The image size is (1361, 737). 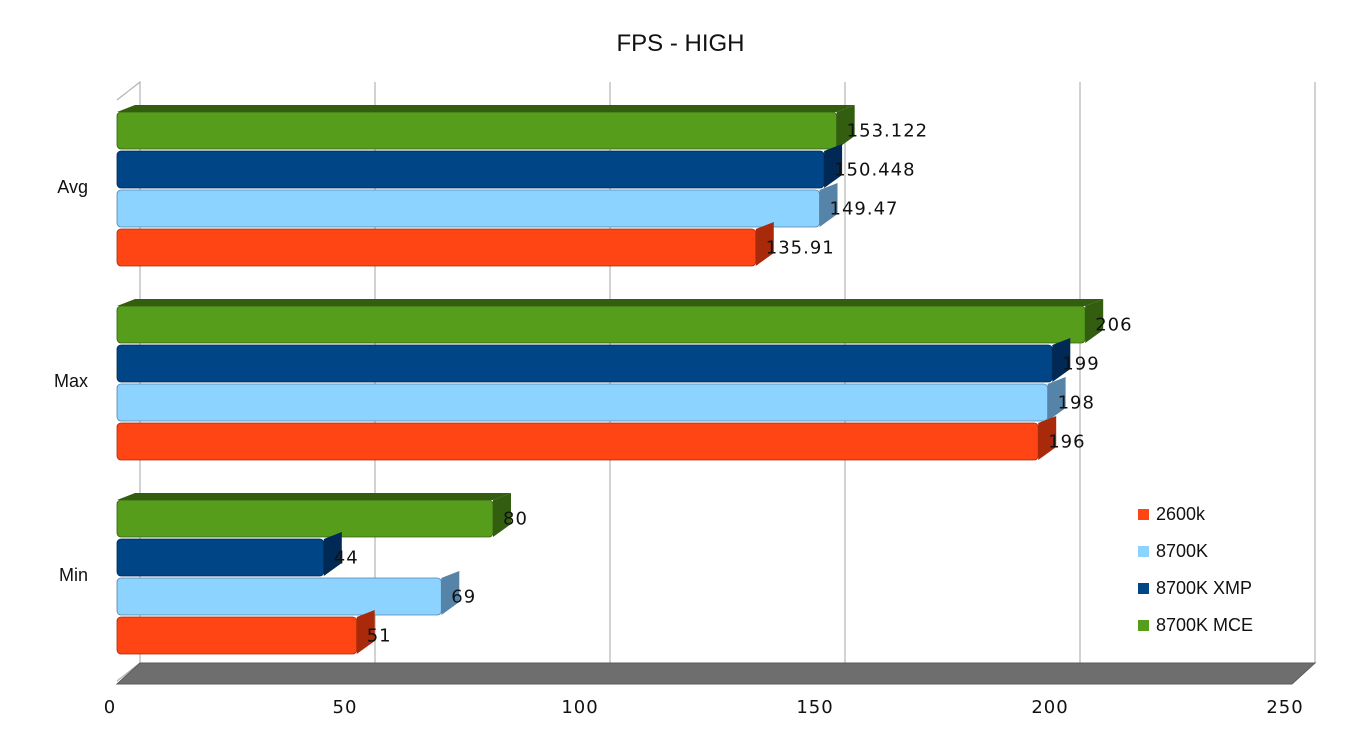 I want to click on legend-label: 8700K, so click(x=1182, y=551).